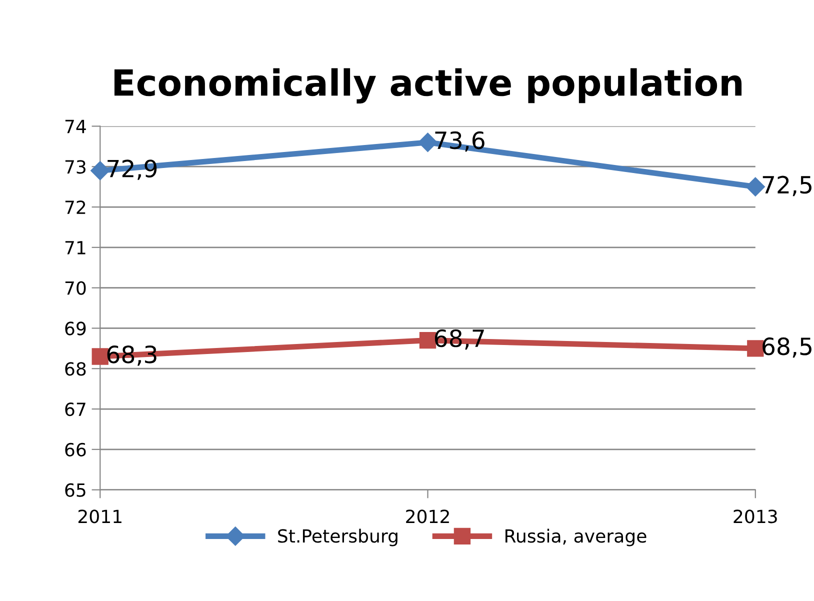 The width and height of the screenshot is (814, 601). I want to click on y-tick-label: 67, so click(75, 409).